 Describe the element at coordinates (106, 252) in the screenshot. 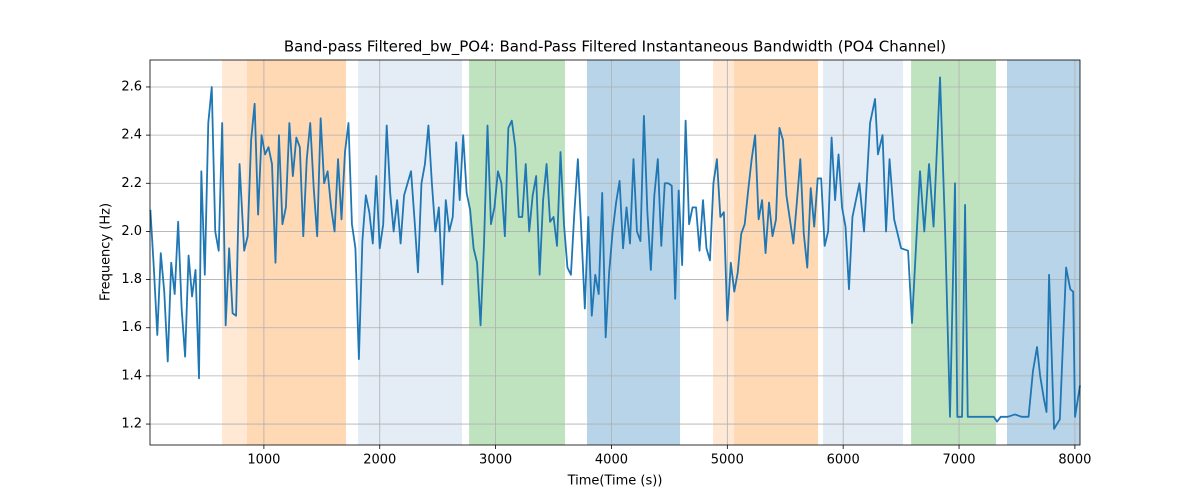

I see `y-axis-label: Frequency (Hz)` at that location.